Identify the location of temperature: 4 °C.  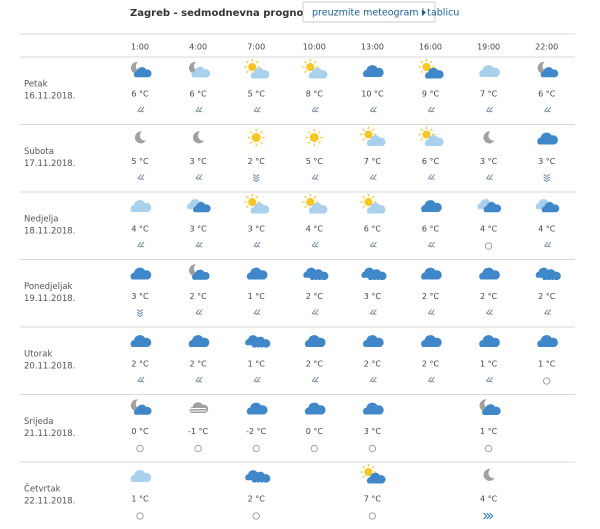
(489, 229).